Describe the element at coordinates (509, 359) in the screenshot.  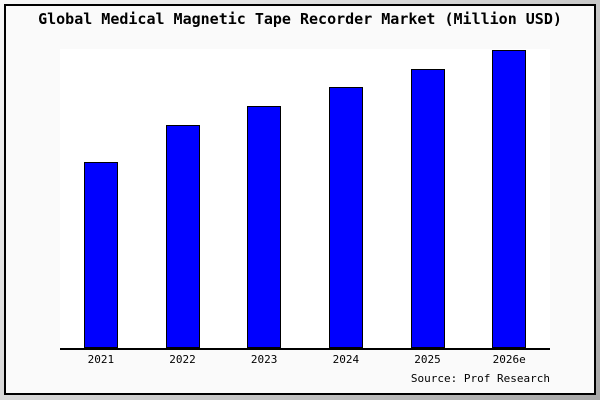
I see `x-tick-label-2026e: 2026e` at that location.